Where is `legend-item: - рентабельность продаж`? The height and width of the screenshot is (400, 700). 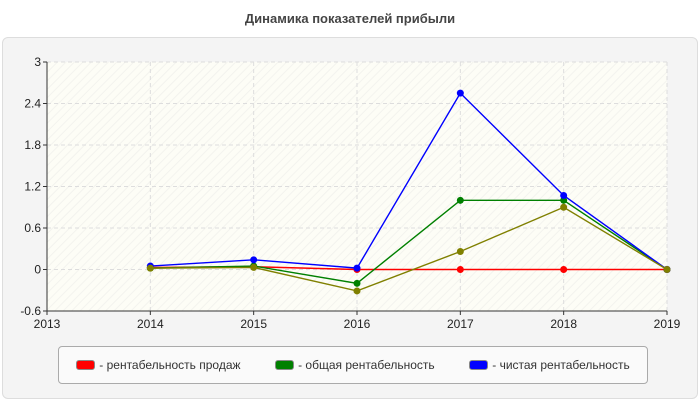 legend-item: - рентабельность продаж is located at coordinates (158, 365).